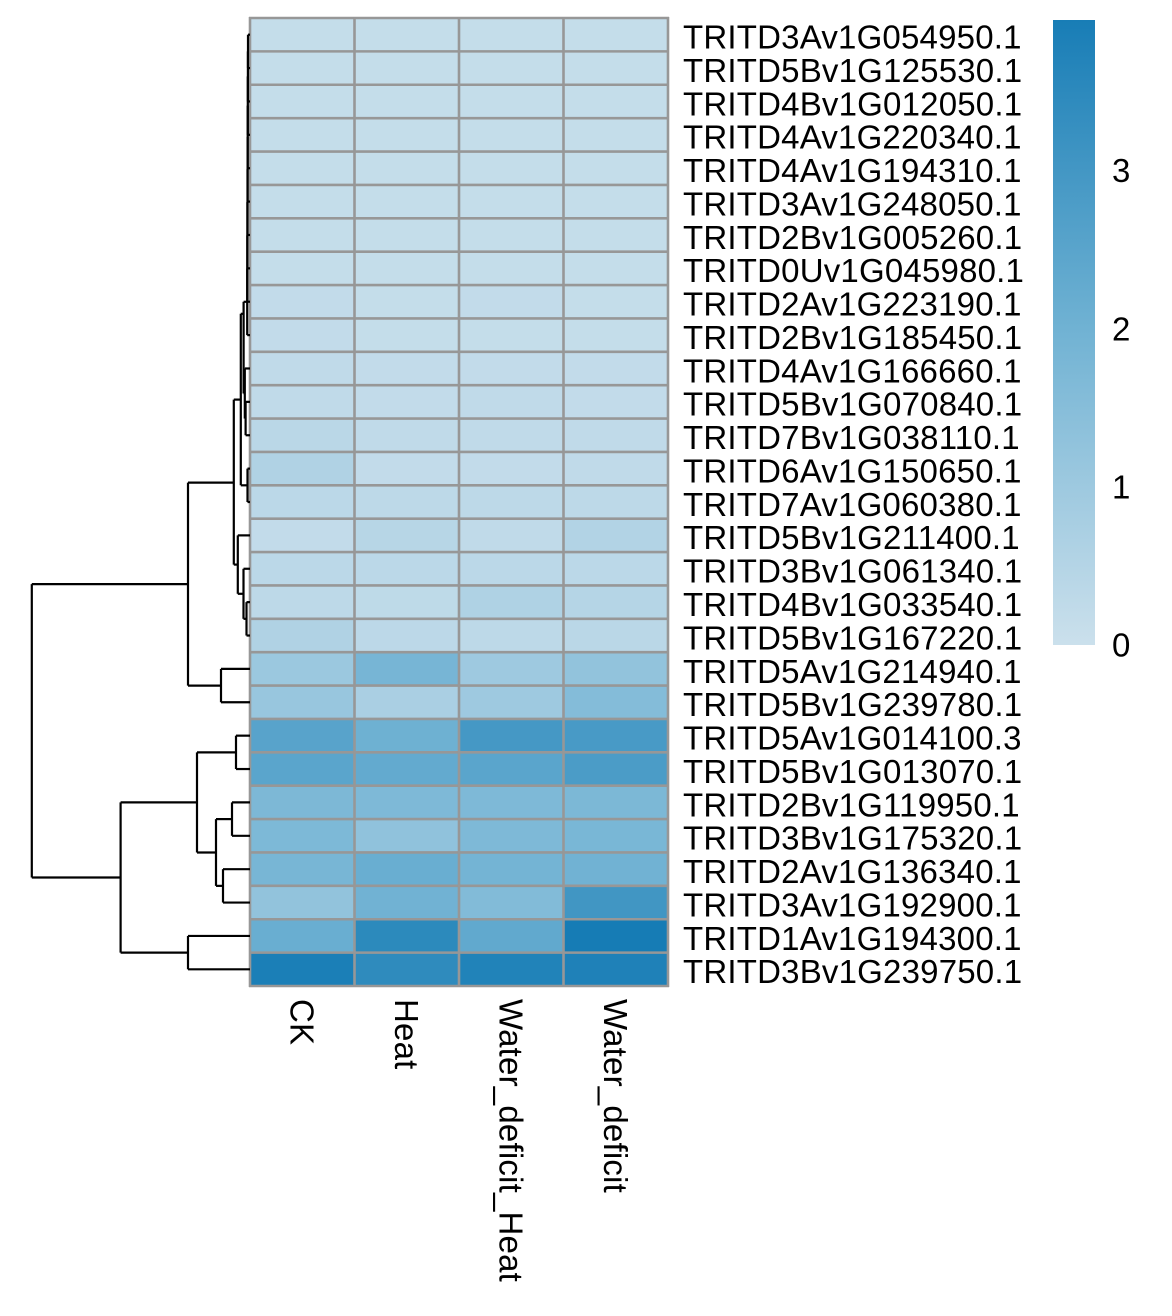 The height and width of the screenshot is (1316, 1172). I want to click on svg-text: TRITD3Bv1G239750.1, so click(852, 971).